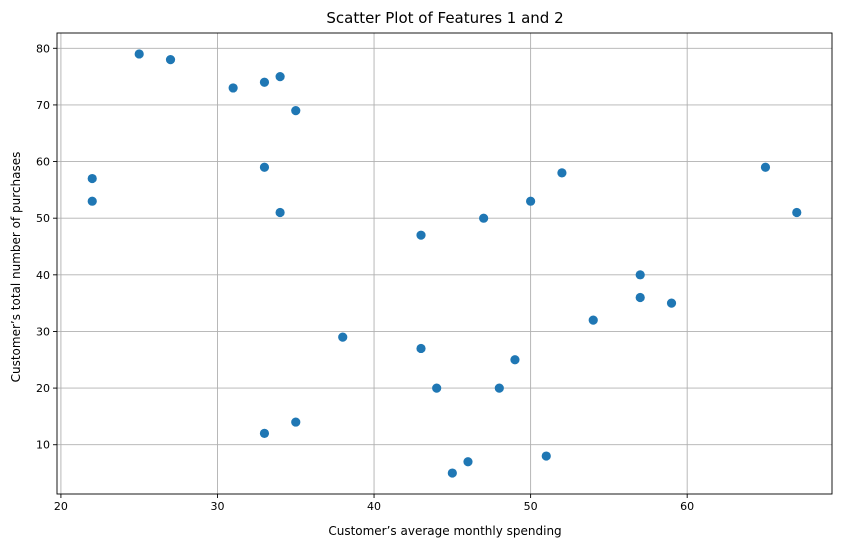 This screenshot has height=547, width=841. Describe the element at coordinates (217, 506) in the screenshot. I see `x-tick-label: 30` at that location.